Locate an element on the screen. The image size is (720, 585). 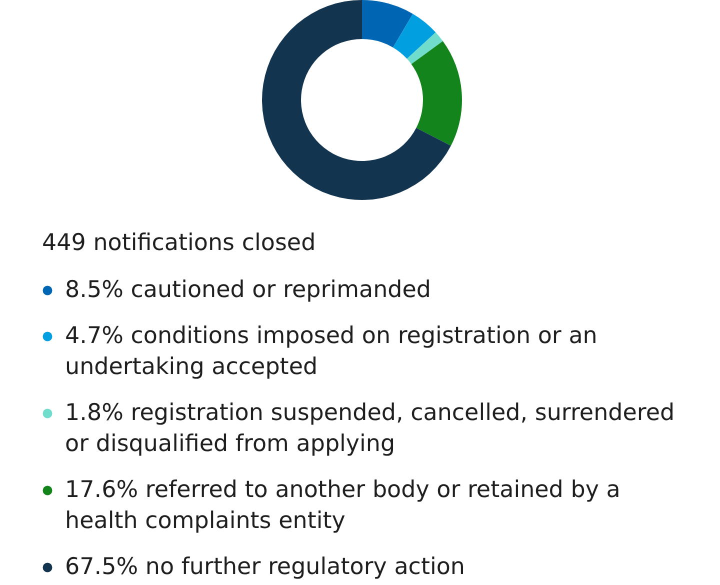
legend-label: 4.7% conditions imposed on registration or an undertaking accepted is located at coordinates (331, 351).